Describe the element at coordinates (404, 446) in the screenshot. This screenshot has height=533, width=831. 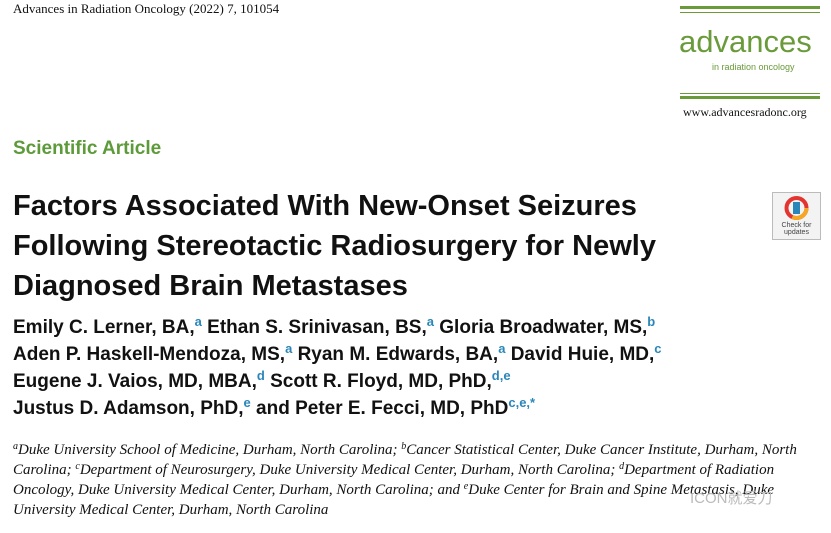
I see `affiliation-mark: b` at that location.